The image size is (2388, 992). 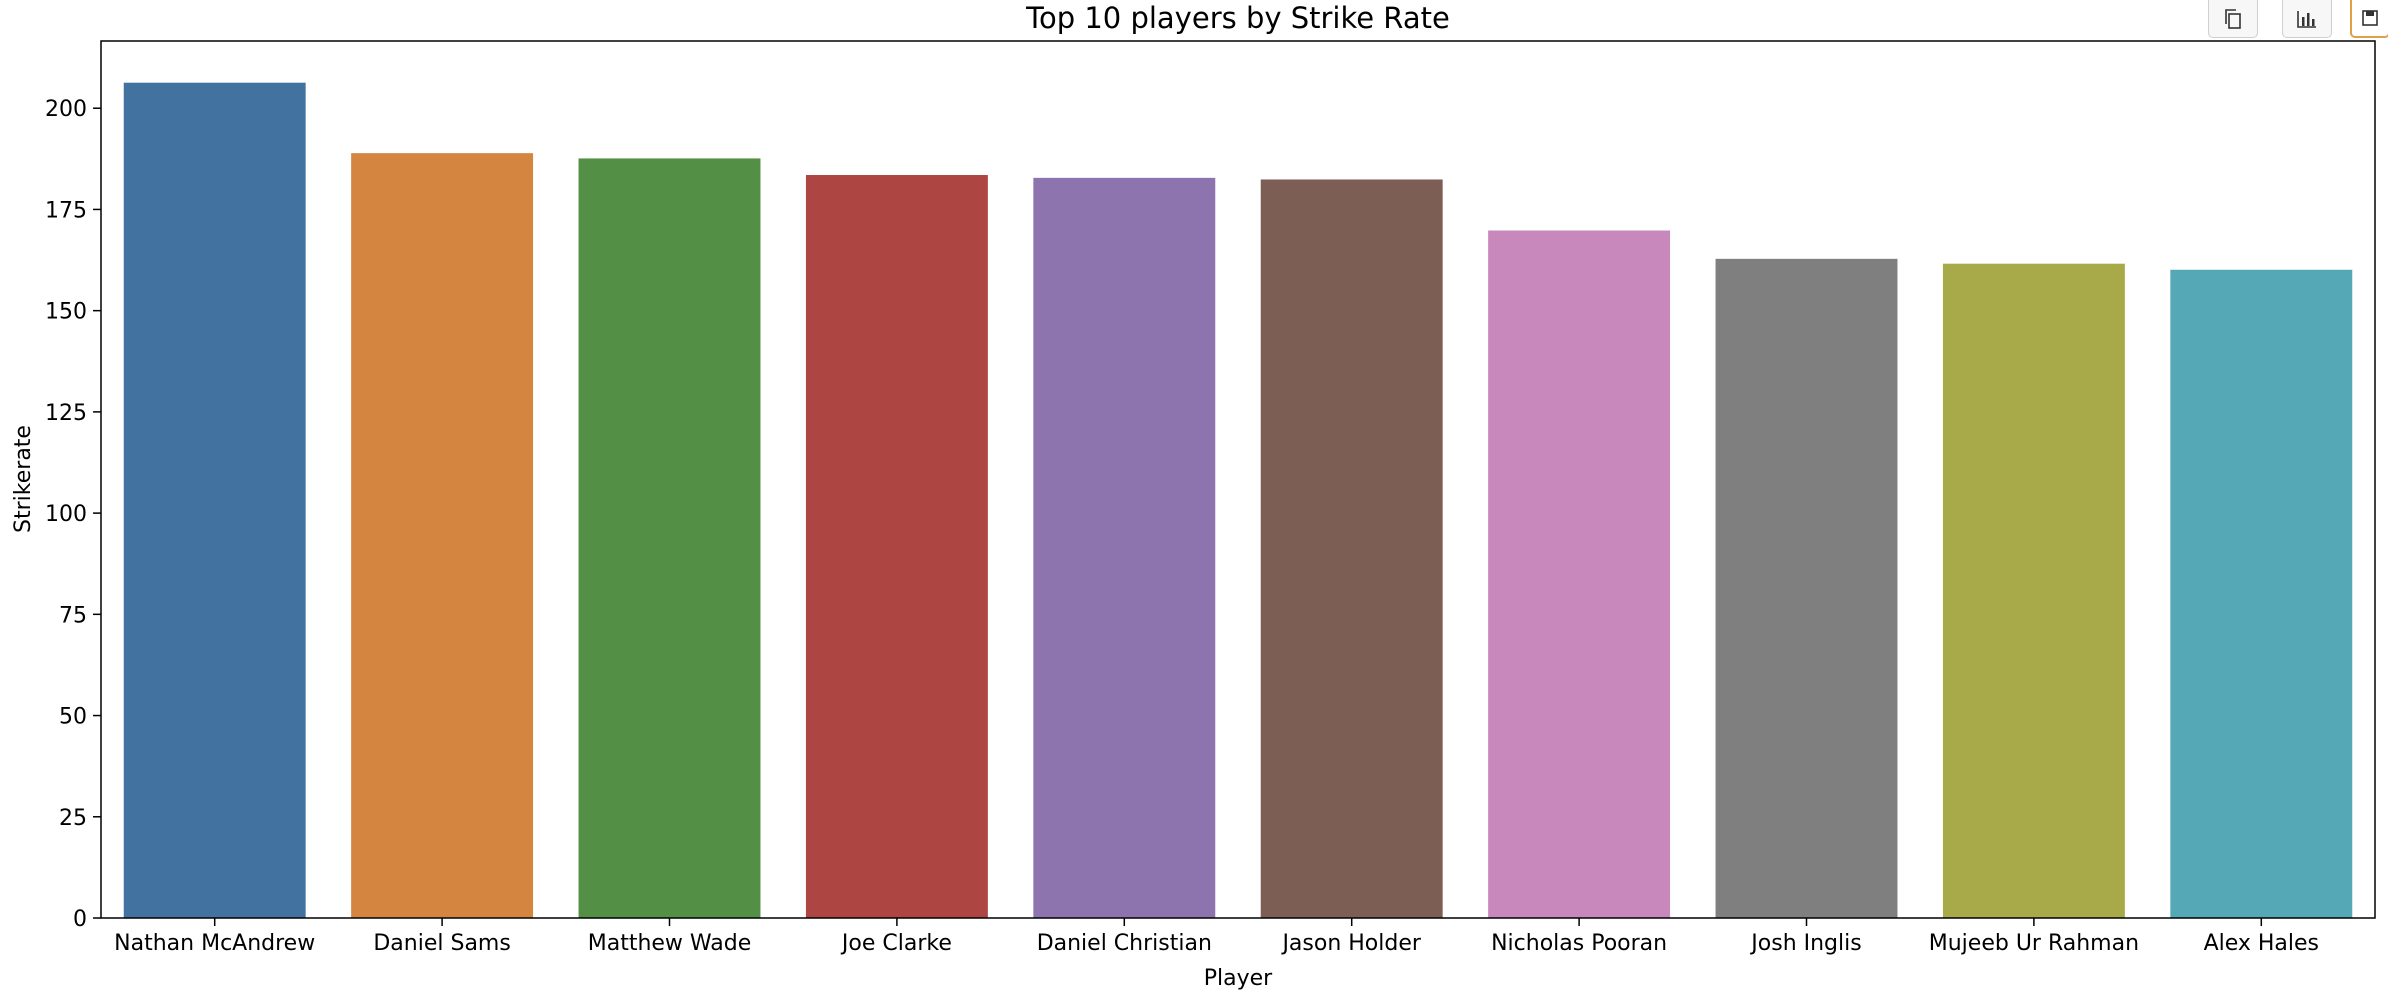 I want to click on save-button, so click(x=2369, y=19).